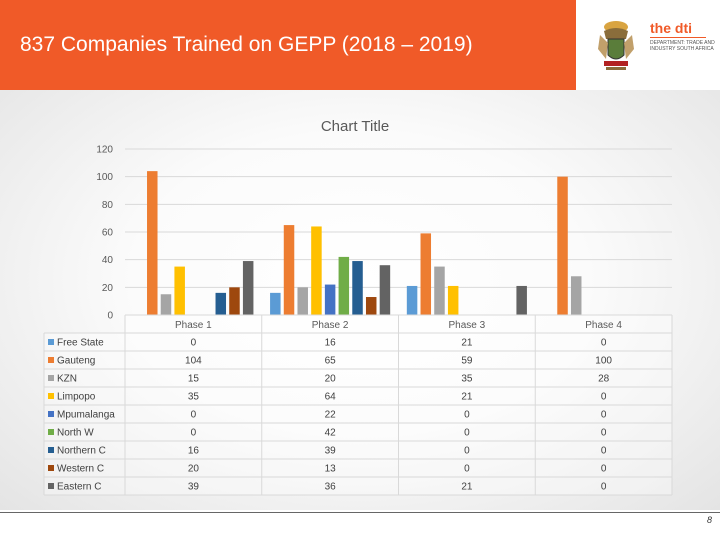 Image resolution: width=720 pixels, height=540 pixels. What do you see at coordinates (467, 361) in the screenshot?
I see `data-label: 59` at bounding box center [467, 361].